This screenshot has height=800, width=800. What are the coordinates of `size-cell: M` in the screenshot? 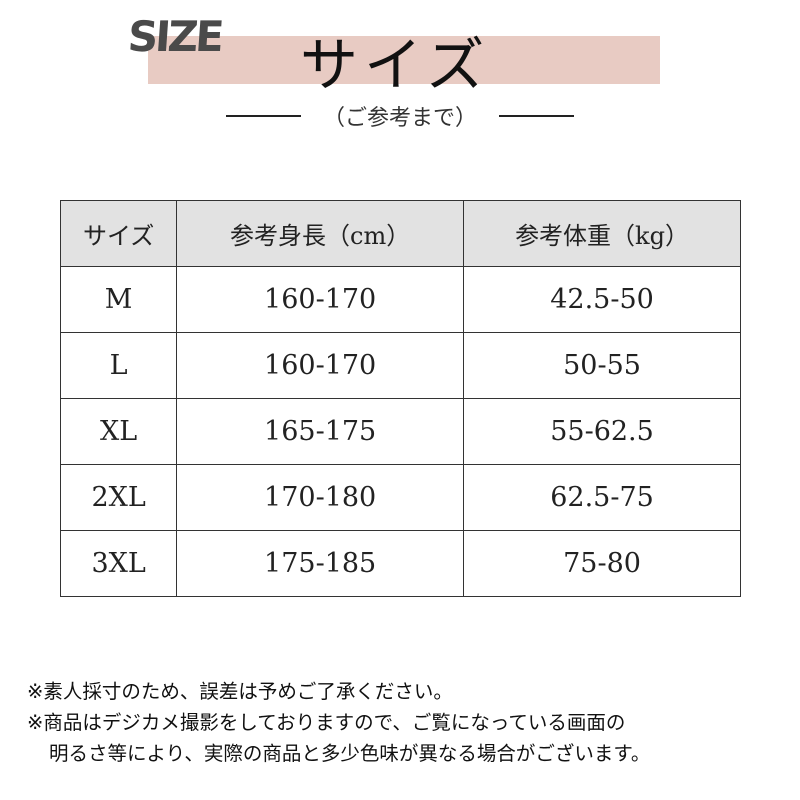 It's located at (118, 299).